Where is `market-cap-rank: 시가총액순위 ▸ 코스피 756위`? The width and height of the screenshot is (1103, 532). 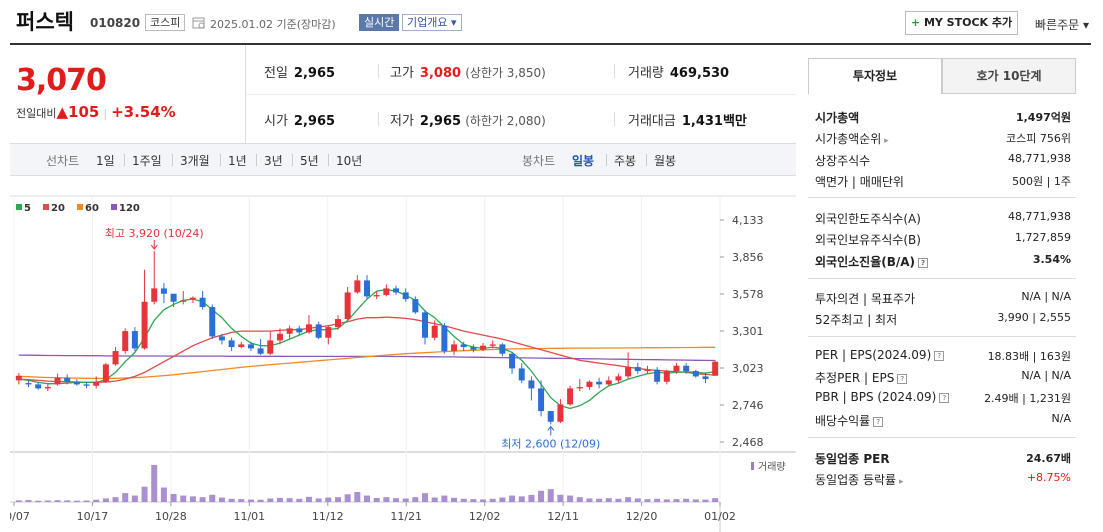
market-cap-rank: 시가총액순위 ▸ 코스피 756위 is located at coordinates (943, 139).